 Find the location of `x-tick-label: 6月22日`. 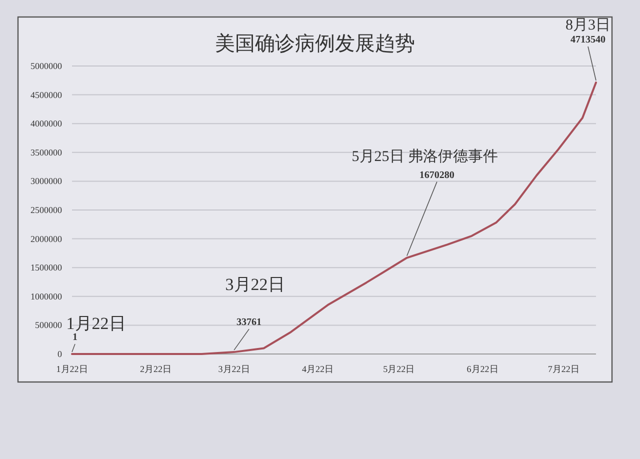

x-tick-label: 6月22日 is located at coordinates (482, 369).